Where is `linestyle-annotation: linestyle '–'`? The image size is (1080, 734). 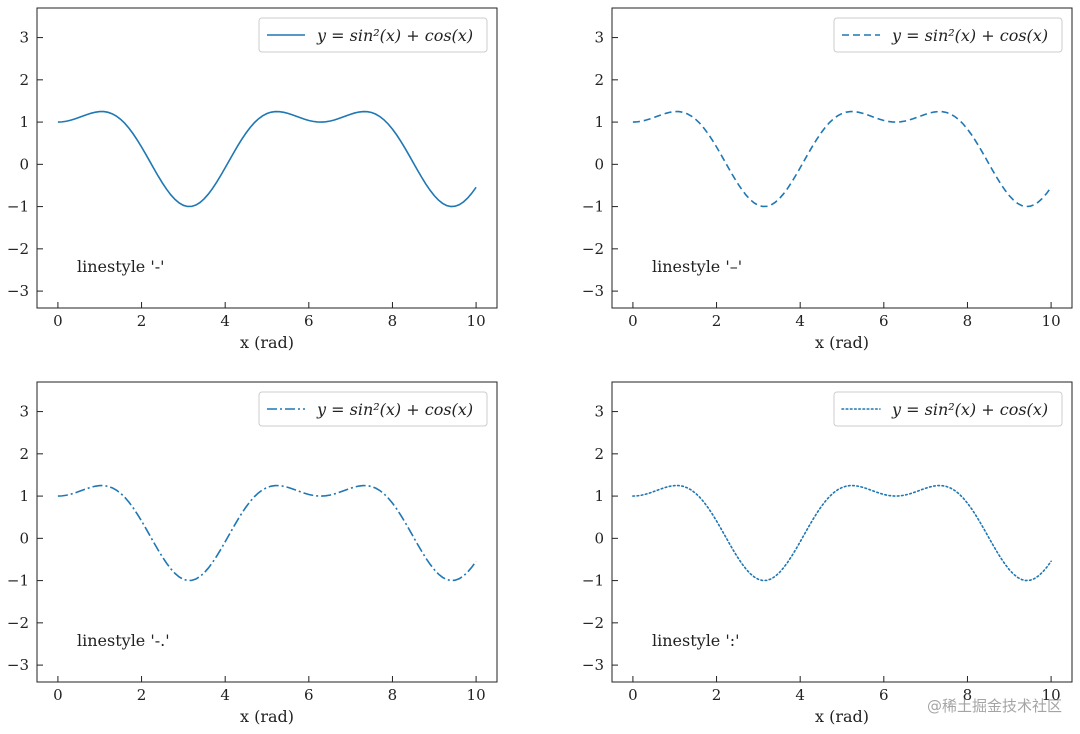
linestyle-annotation: linestyle '–' is located at coordinates (697, 266).